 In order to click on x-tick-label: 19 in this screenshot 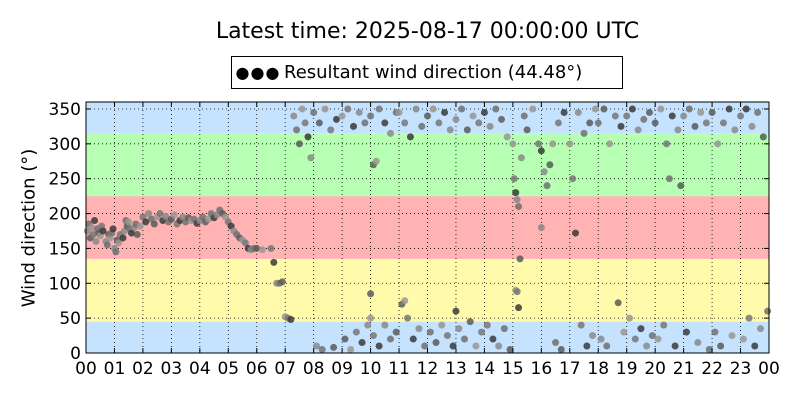, I will do `click(627, 369)`.